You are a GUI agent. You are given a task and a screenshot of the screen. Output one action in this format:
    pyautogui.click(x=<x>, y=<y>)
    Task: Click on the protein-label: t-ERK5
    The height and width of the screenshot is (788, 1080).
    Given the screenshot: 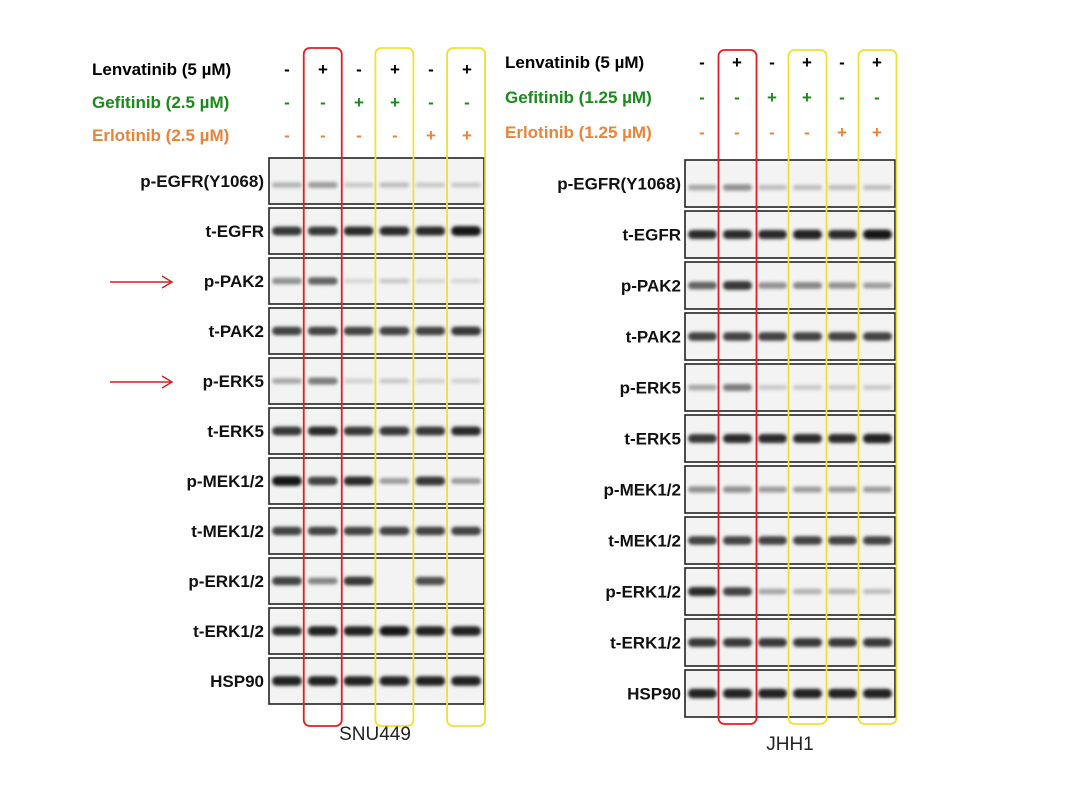 What is the action you would take?
    pyautogui.click(x=652, y=439)
    